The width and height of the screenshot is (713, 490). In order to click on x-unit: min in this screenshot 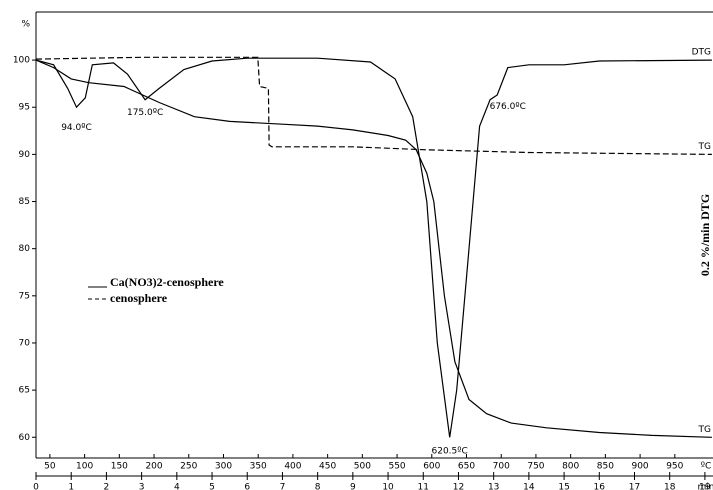, I will do `click(705, 486)`.